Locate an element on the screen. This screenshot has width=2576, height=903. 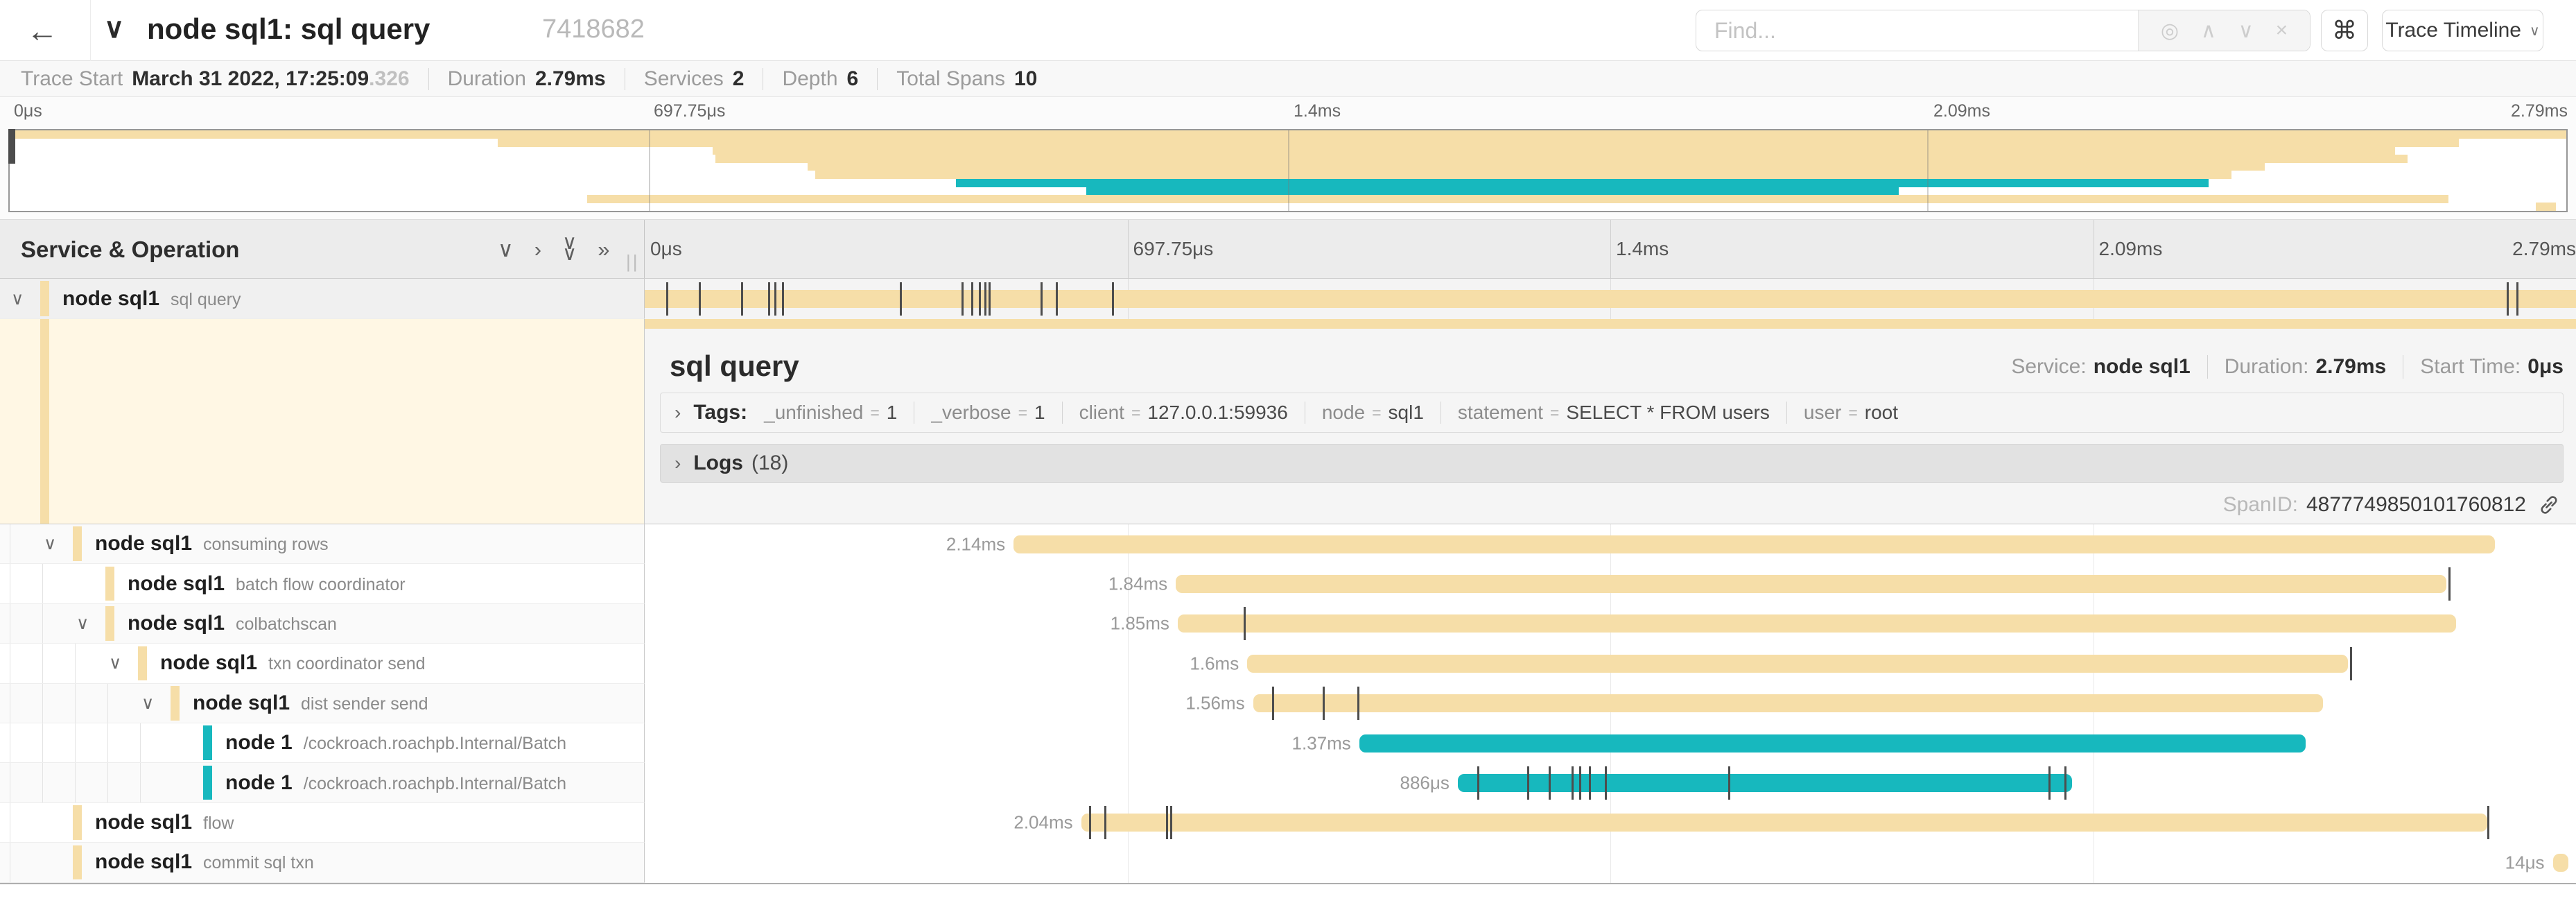
expand-one-icon: › is located at coordinates (538, 249).